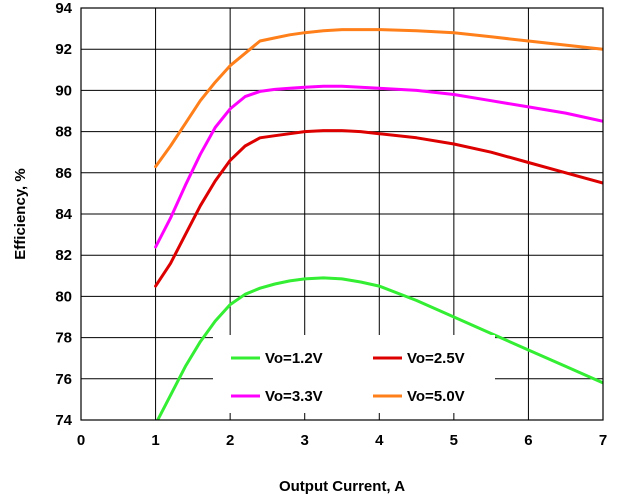 Image resolution: width=621 pixels, height=500 pixels. Describe the element at coordinates (305, 440) in the screenshot. I see `x-tick-label: 3` at that location.